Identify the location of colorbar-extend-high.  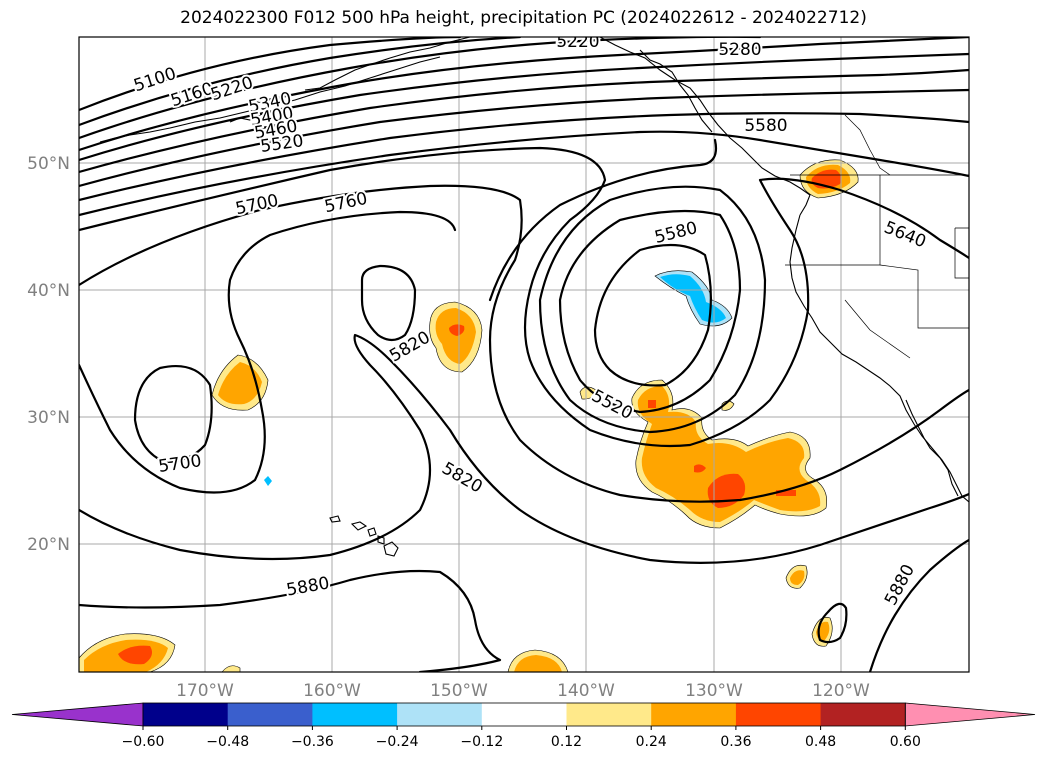
(970, 714).